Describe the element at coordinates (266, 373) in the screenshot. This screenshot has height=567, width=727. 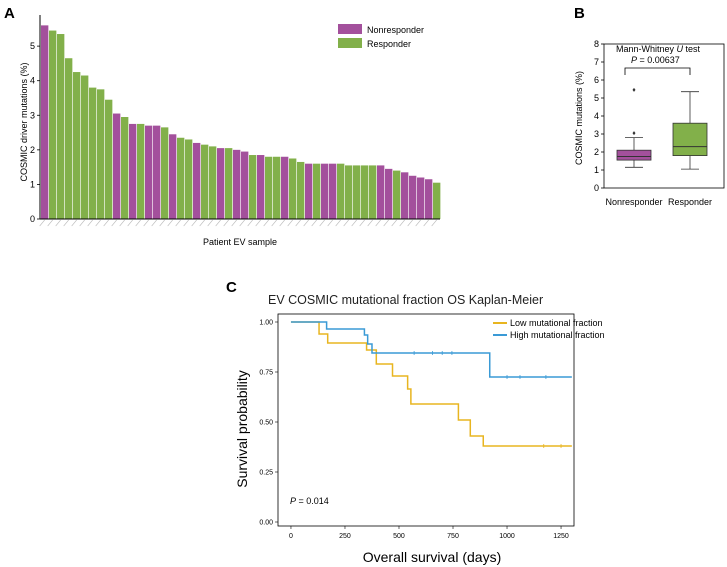
I see `y-tick-label: 0.75` at that location.